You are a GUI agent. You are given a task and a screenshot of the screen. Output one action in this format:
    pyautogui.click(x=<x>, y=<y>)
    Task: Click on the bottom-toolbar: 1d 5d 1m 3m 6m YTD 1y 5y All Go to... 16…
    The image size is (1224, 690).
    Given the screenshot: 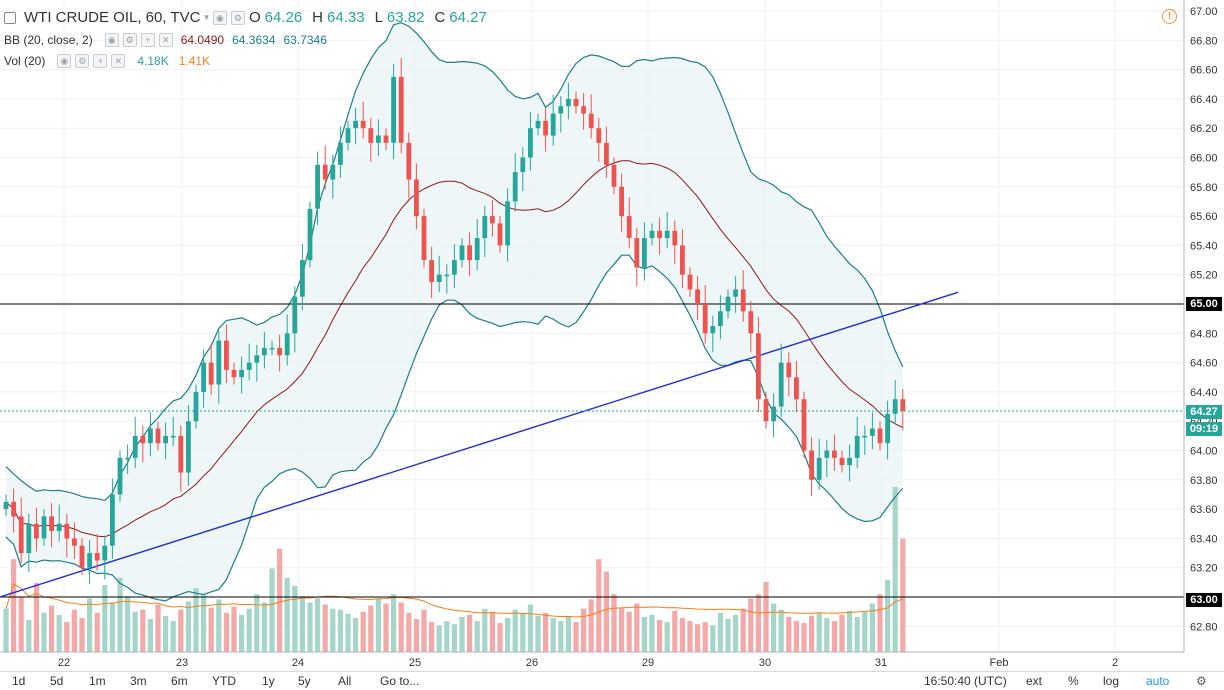 What is the action you would take?
    pyautogui.click(x=612, y=680)
    